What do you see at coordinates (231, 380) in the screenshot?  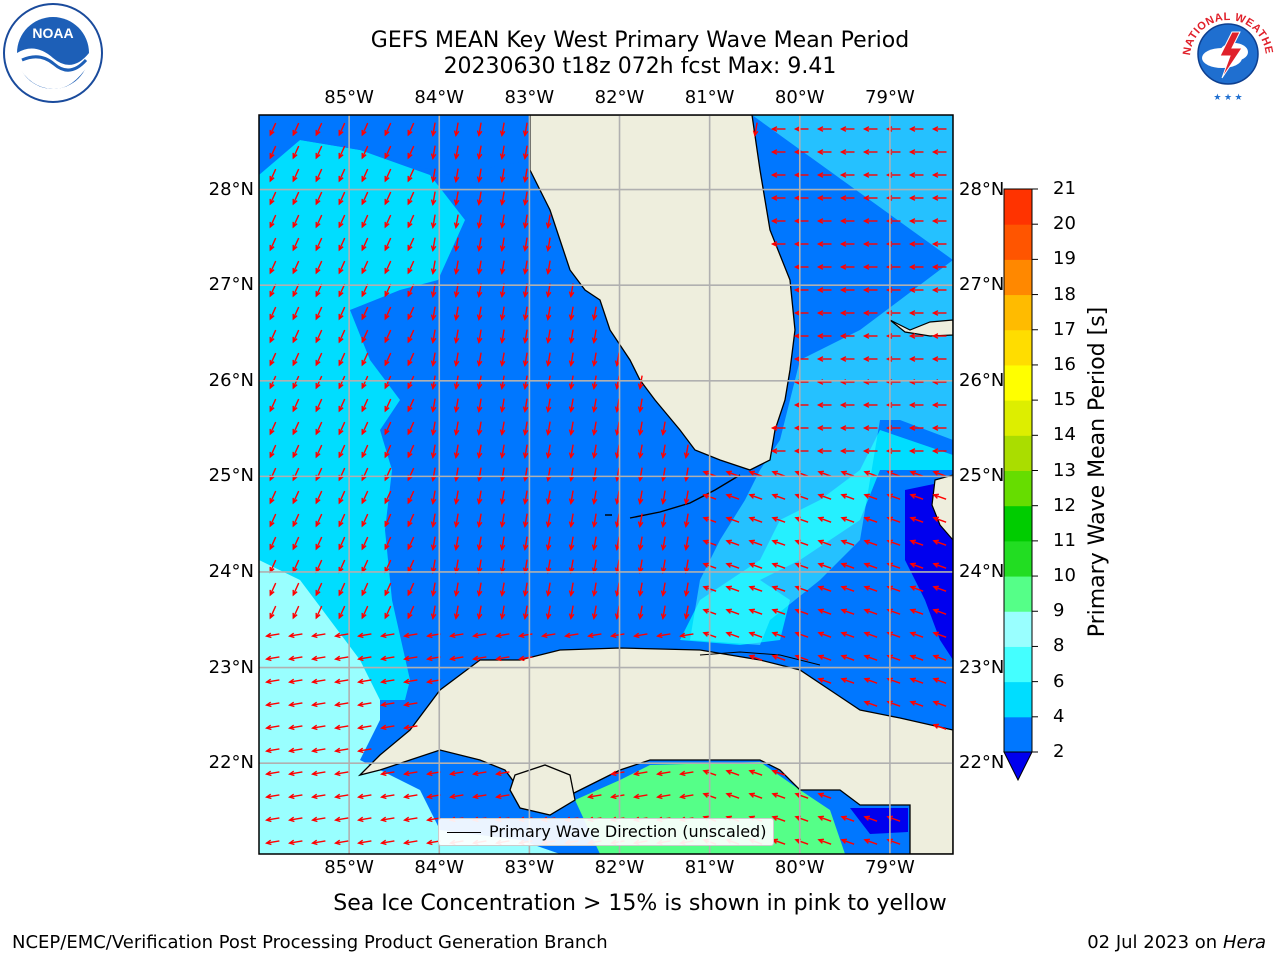 I see `lat-label: 26°N` at bounding box center [231, 380].